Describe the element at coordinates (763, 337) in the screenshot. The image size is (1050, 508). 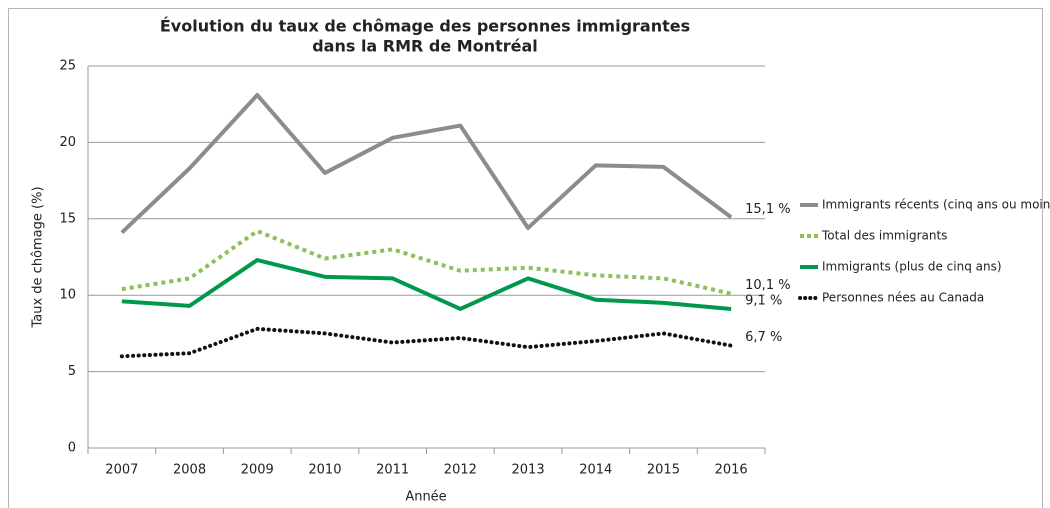
I see `data-label: 6,7 %` at that location.